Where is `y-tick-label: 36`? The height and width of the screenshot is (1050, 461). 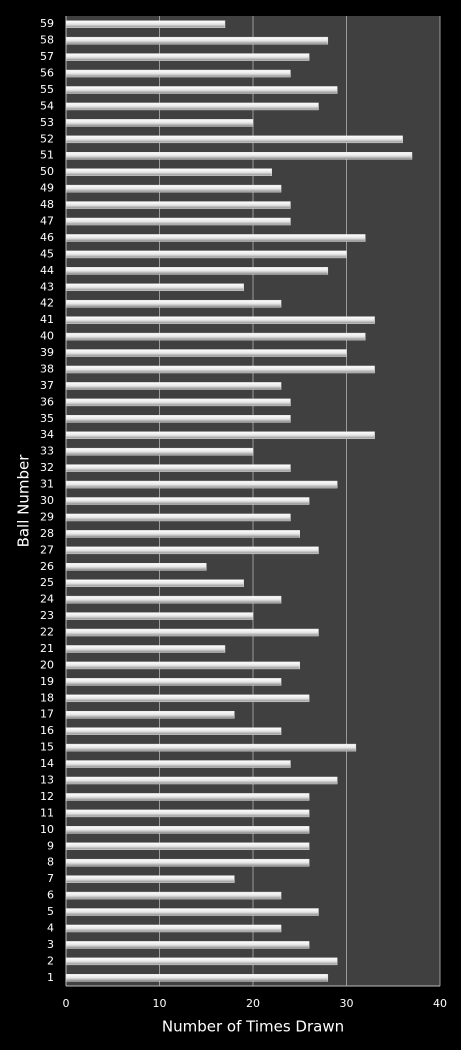 y-tick-label: 36 is located at coordinates (47, 401).